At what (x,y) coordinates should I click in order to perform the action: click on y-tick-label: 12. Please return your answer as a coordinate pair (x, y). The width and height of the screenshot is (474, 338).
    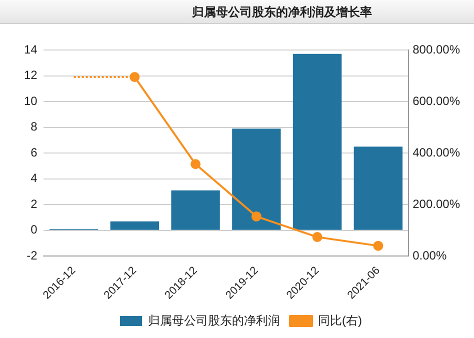
    Looking at the image, I should click on (31, 75).